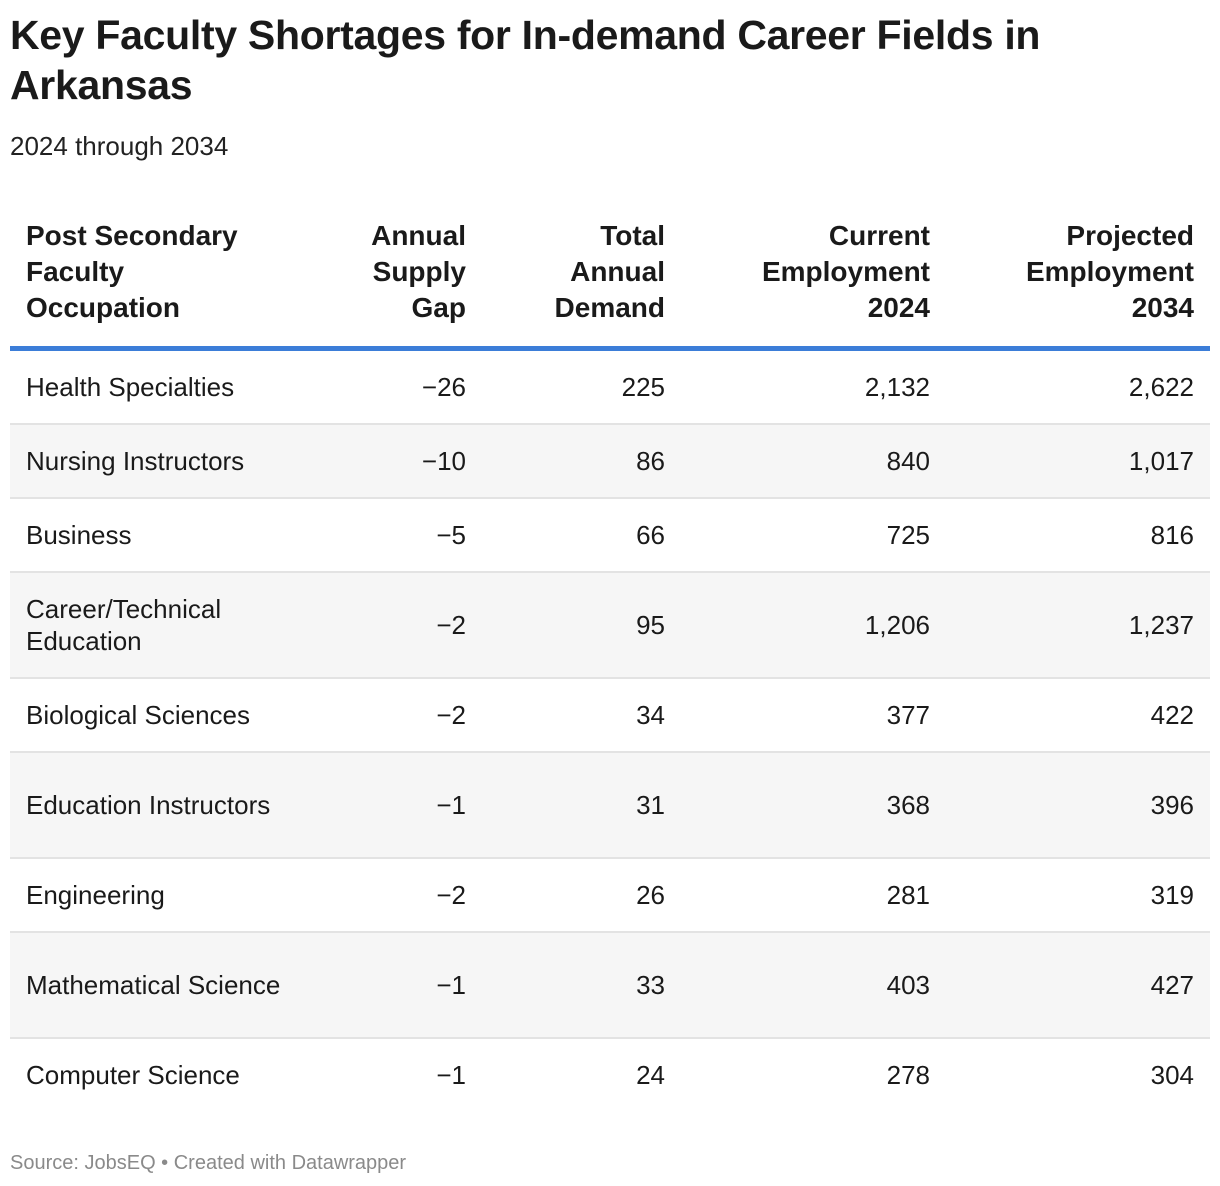 Image resolution: width=1220 pixels, height=1186 pixels. I want to click on cell-supply-gap: −26, so click(394, 386).